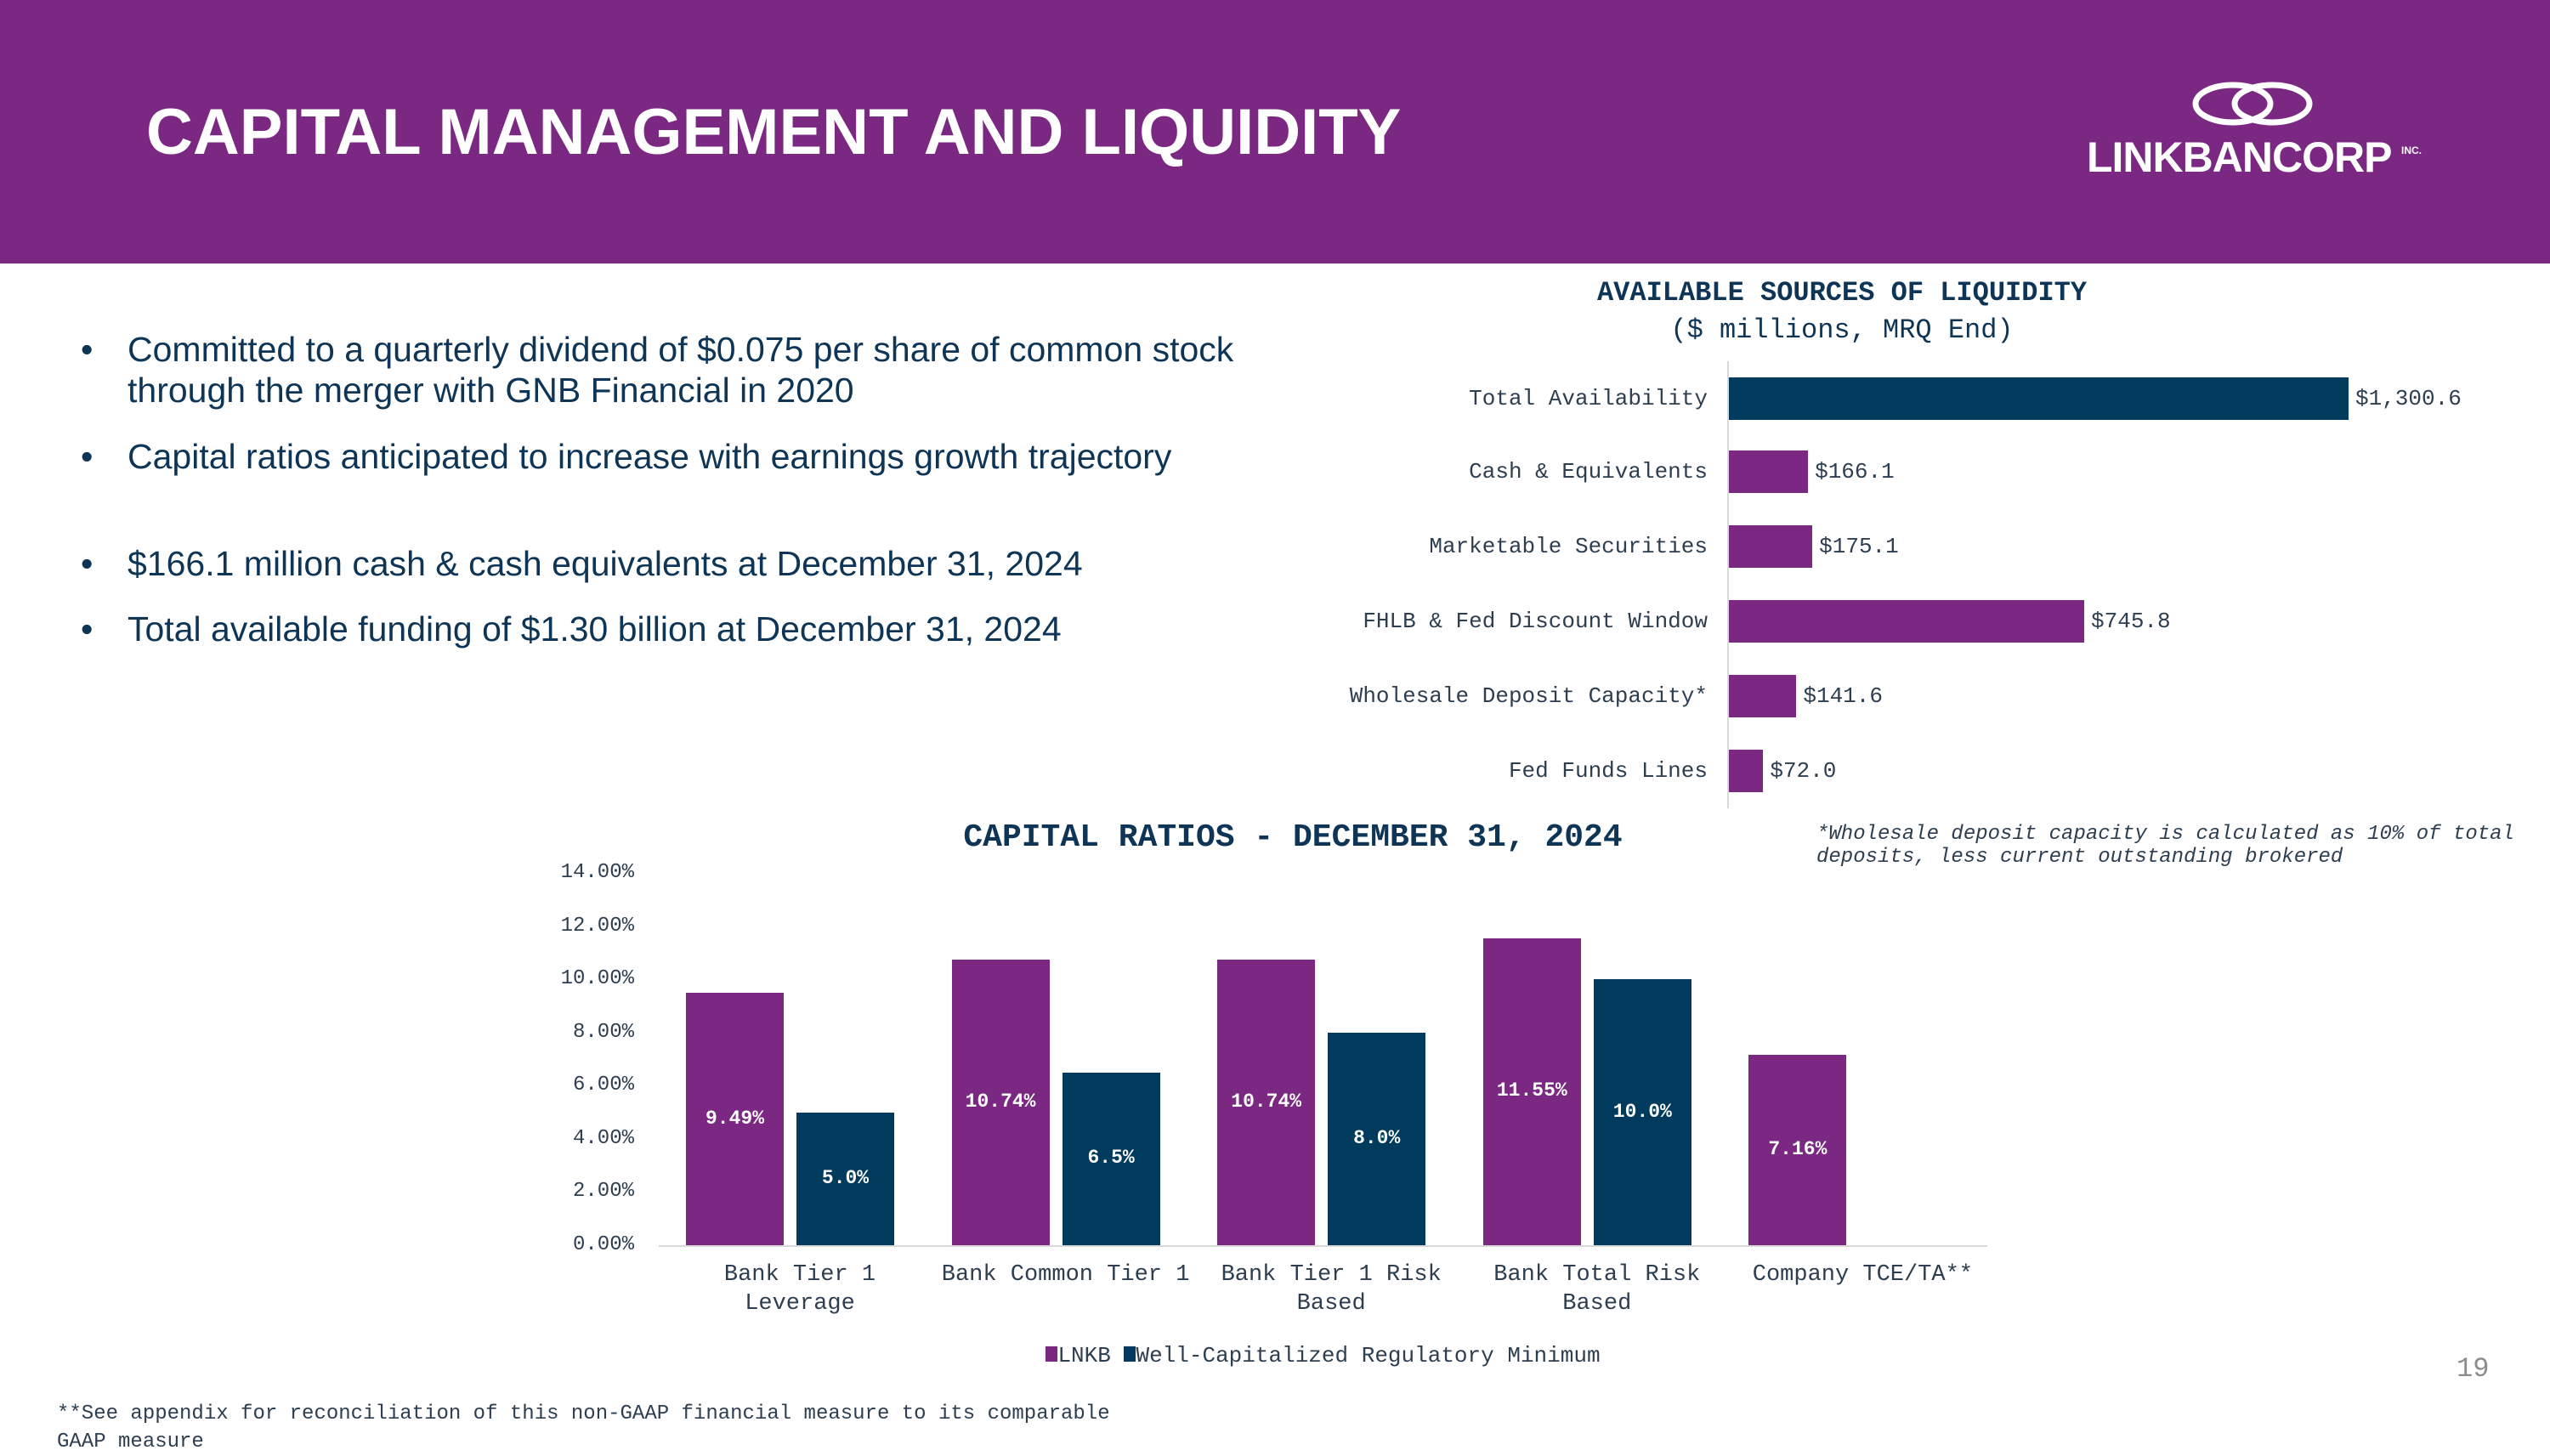 The width and height of the screenshot is (2550, 1456). Describe the element at coordinates (1084, 1355) in the screenshot. I see `legend-label: LNKB` at that location.